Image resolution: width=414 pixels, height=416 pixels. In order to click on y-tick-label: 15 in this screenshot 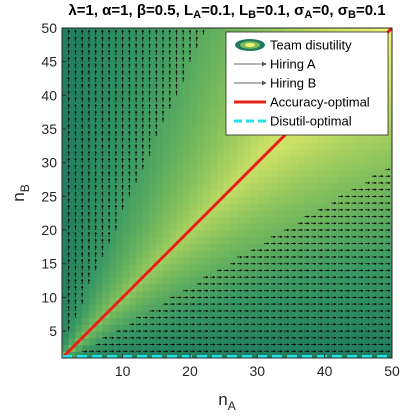, I will do `click(49, 264)`.